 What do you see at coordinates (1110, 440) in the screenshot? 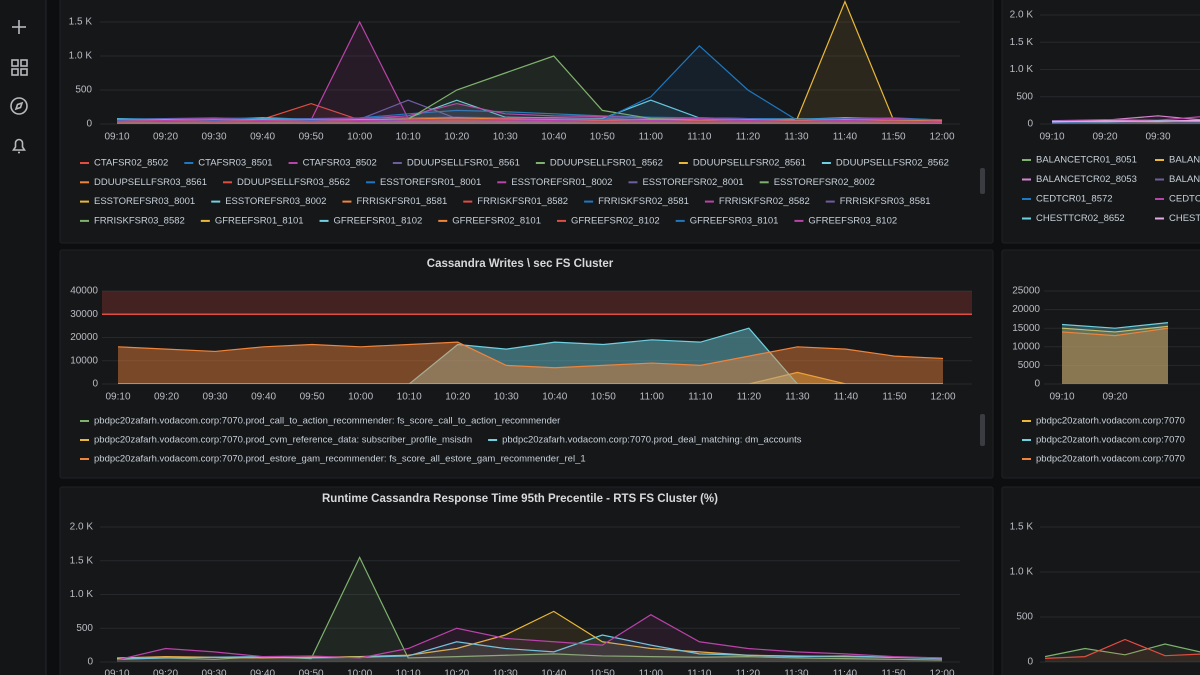
I see `legend-label: pbdpc20zatorh.vodacom.corp:7070` at bounding box center [1110, 440].